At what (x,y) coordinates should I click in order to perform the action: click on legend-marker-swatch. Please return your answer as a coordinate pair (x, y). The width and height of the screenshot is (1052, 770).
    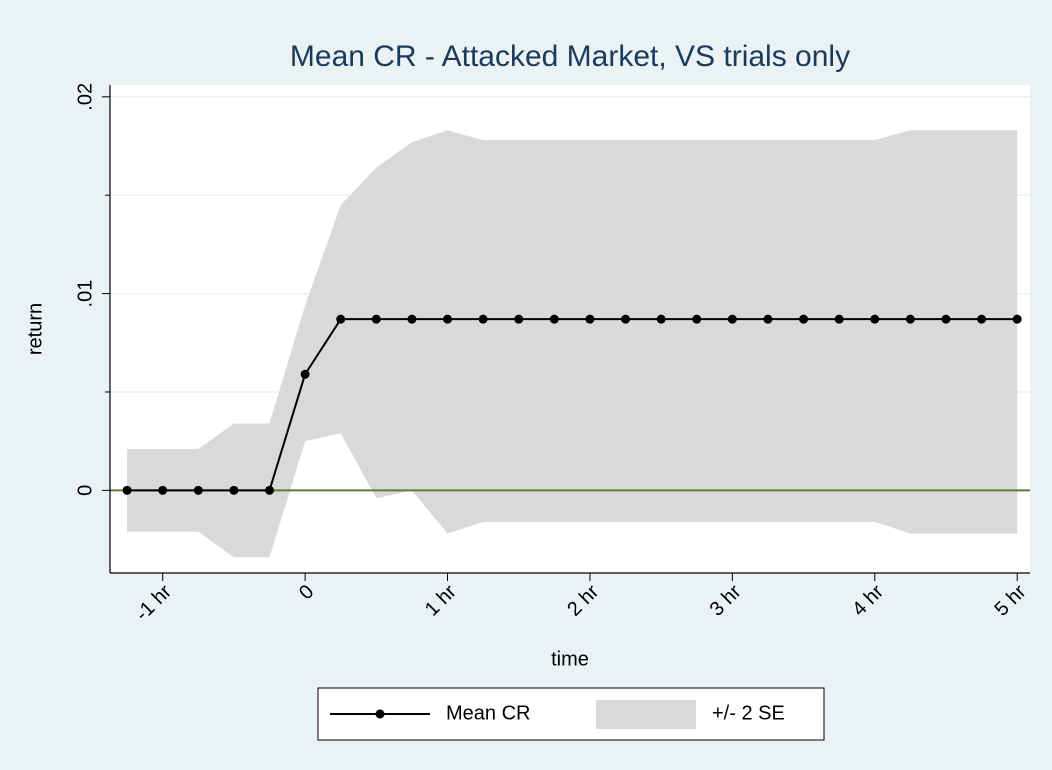
    Looking at the image, I should click on (380, 714).